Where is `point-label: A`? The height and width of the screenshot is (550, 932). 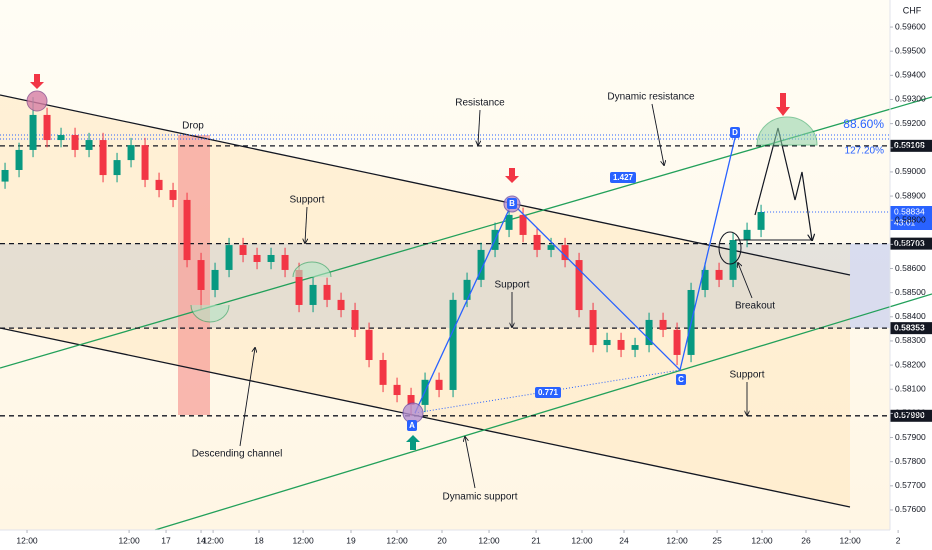
point-label: A is located at coordinates (412, 425).